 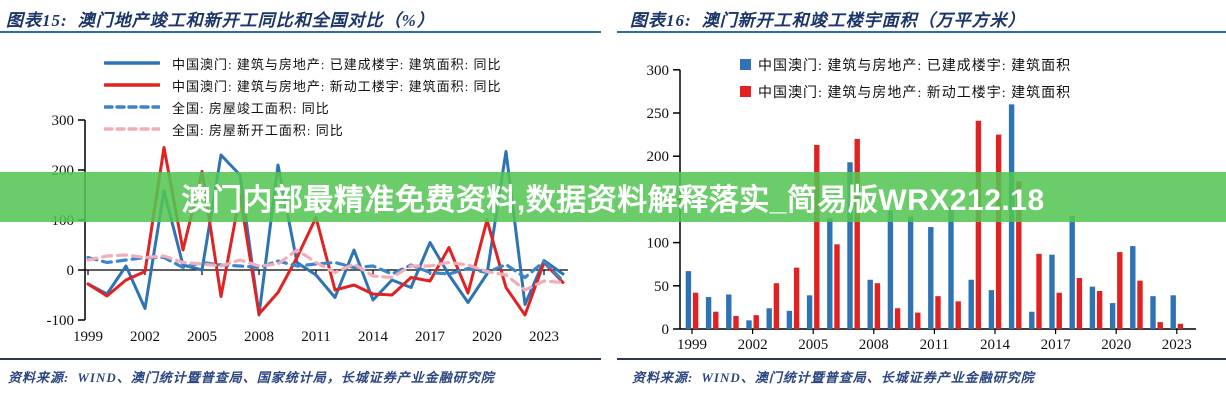 I want to click on left-source-text: WIND、澳门统计暨普查局、国家统计局，长城证券产业金融研究院, so click(x=286, y=377).